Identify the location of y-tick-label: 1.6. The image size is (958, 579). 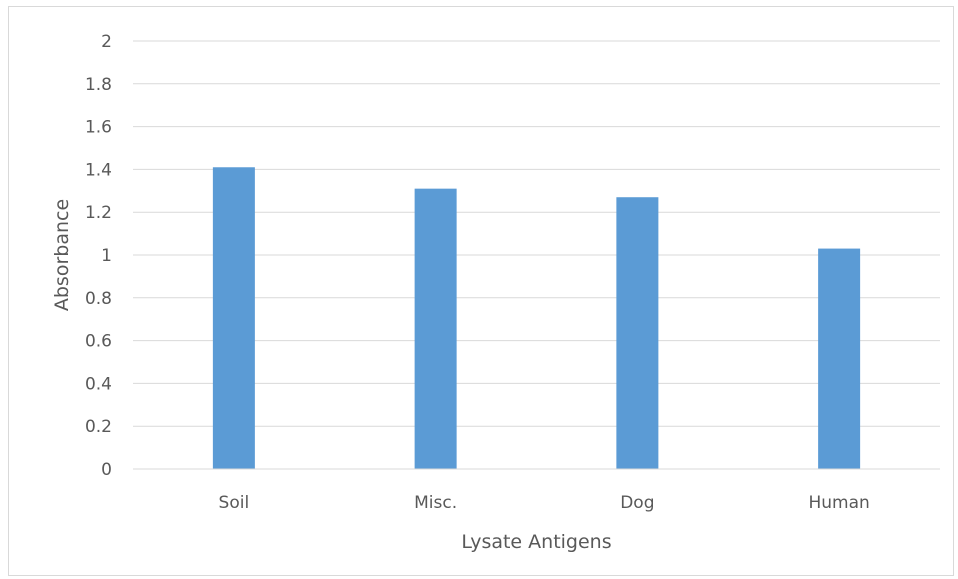
(98, 128).